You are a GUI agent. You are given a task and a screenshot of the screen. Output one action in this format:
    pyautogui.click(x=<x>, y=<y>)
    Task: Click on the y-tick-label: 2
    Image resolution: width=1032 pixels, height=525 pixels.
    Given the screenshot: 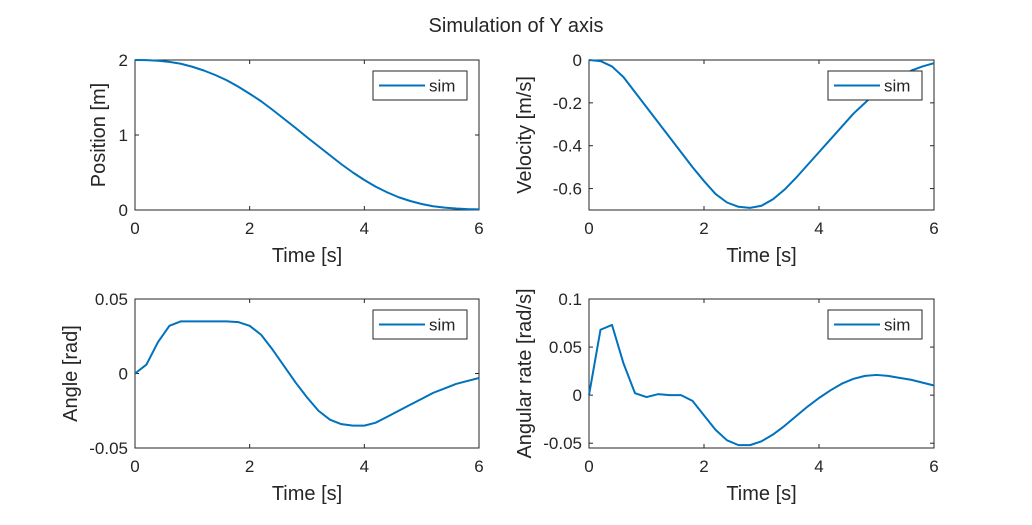 What is the action you would take?
    pyautogui.click(x=123, y=60)
    